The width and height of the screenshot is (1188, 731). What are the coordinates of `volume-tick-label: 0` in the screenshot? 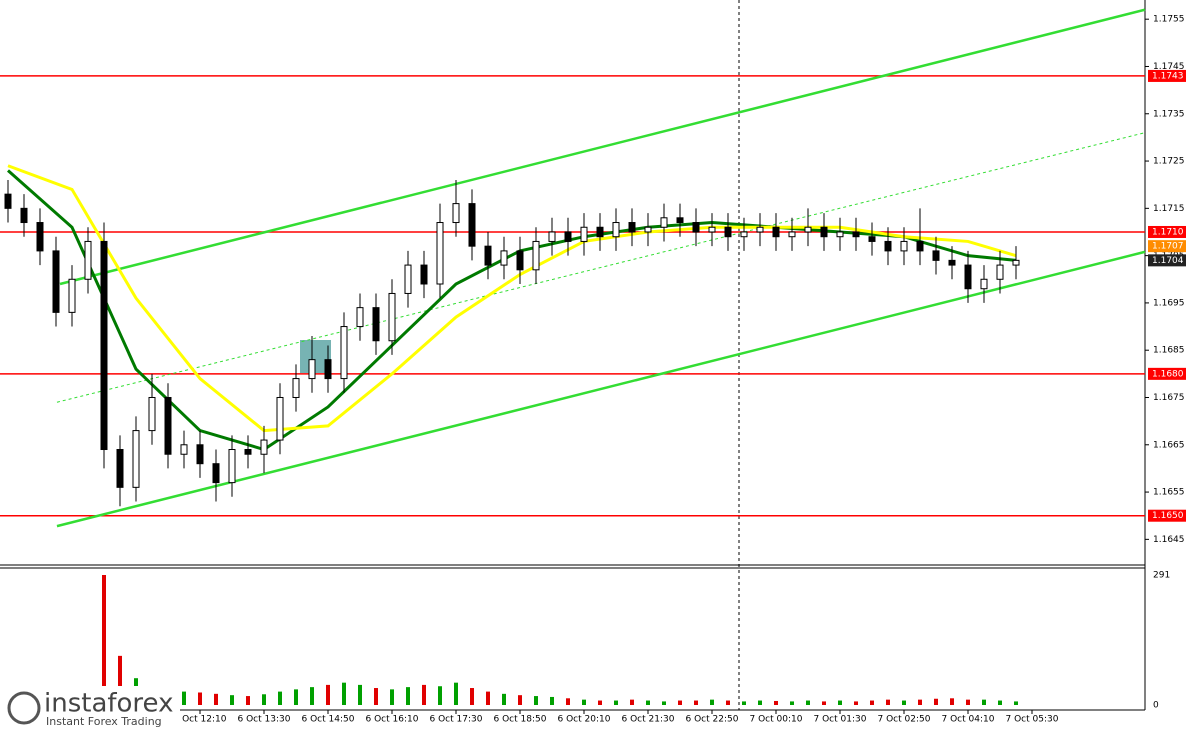 It's located at (1156, 706).